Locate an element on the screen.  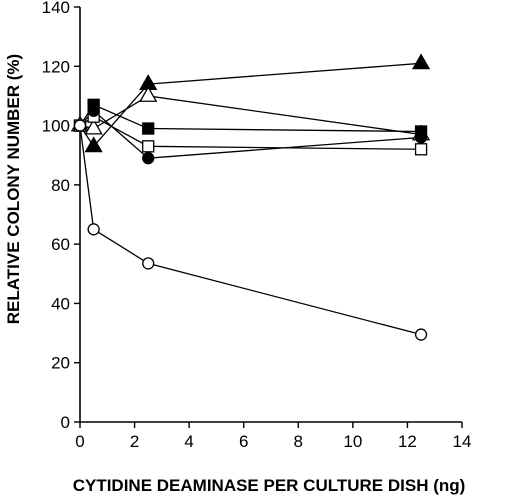
x-tick-label: 6 is located at coordinates (243, 441).